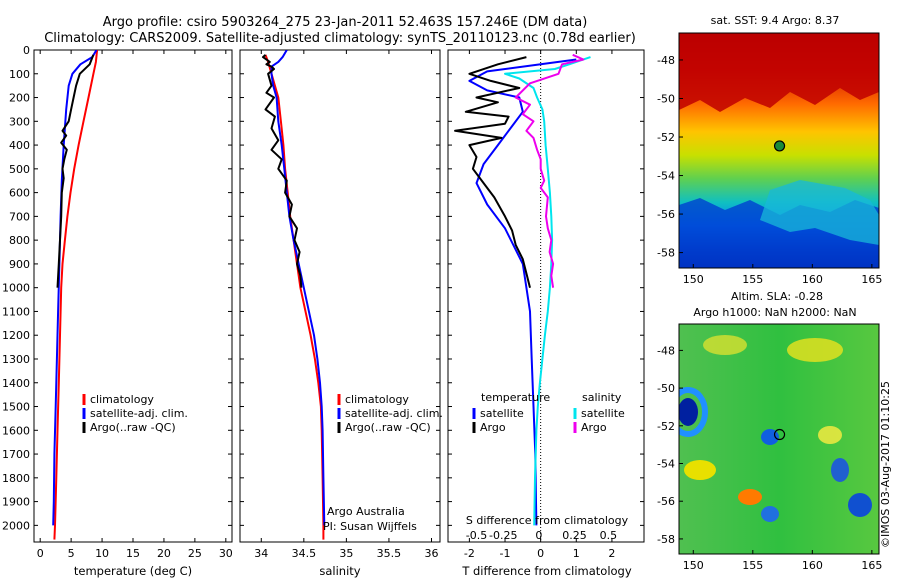 The width and height of the screenshot is (900, 580). I want to click on x-tick-label: 10, so click(102, 553).